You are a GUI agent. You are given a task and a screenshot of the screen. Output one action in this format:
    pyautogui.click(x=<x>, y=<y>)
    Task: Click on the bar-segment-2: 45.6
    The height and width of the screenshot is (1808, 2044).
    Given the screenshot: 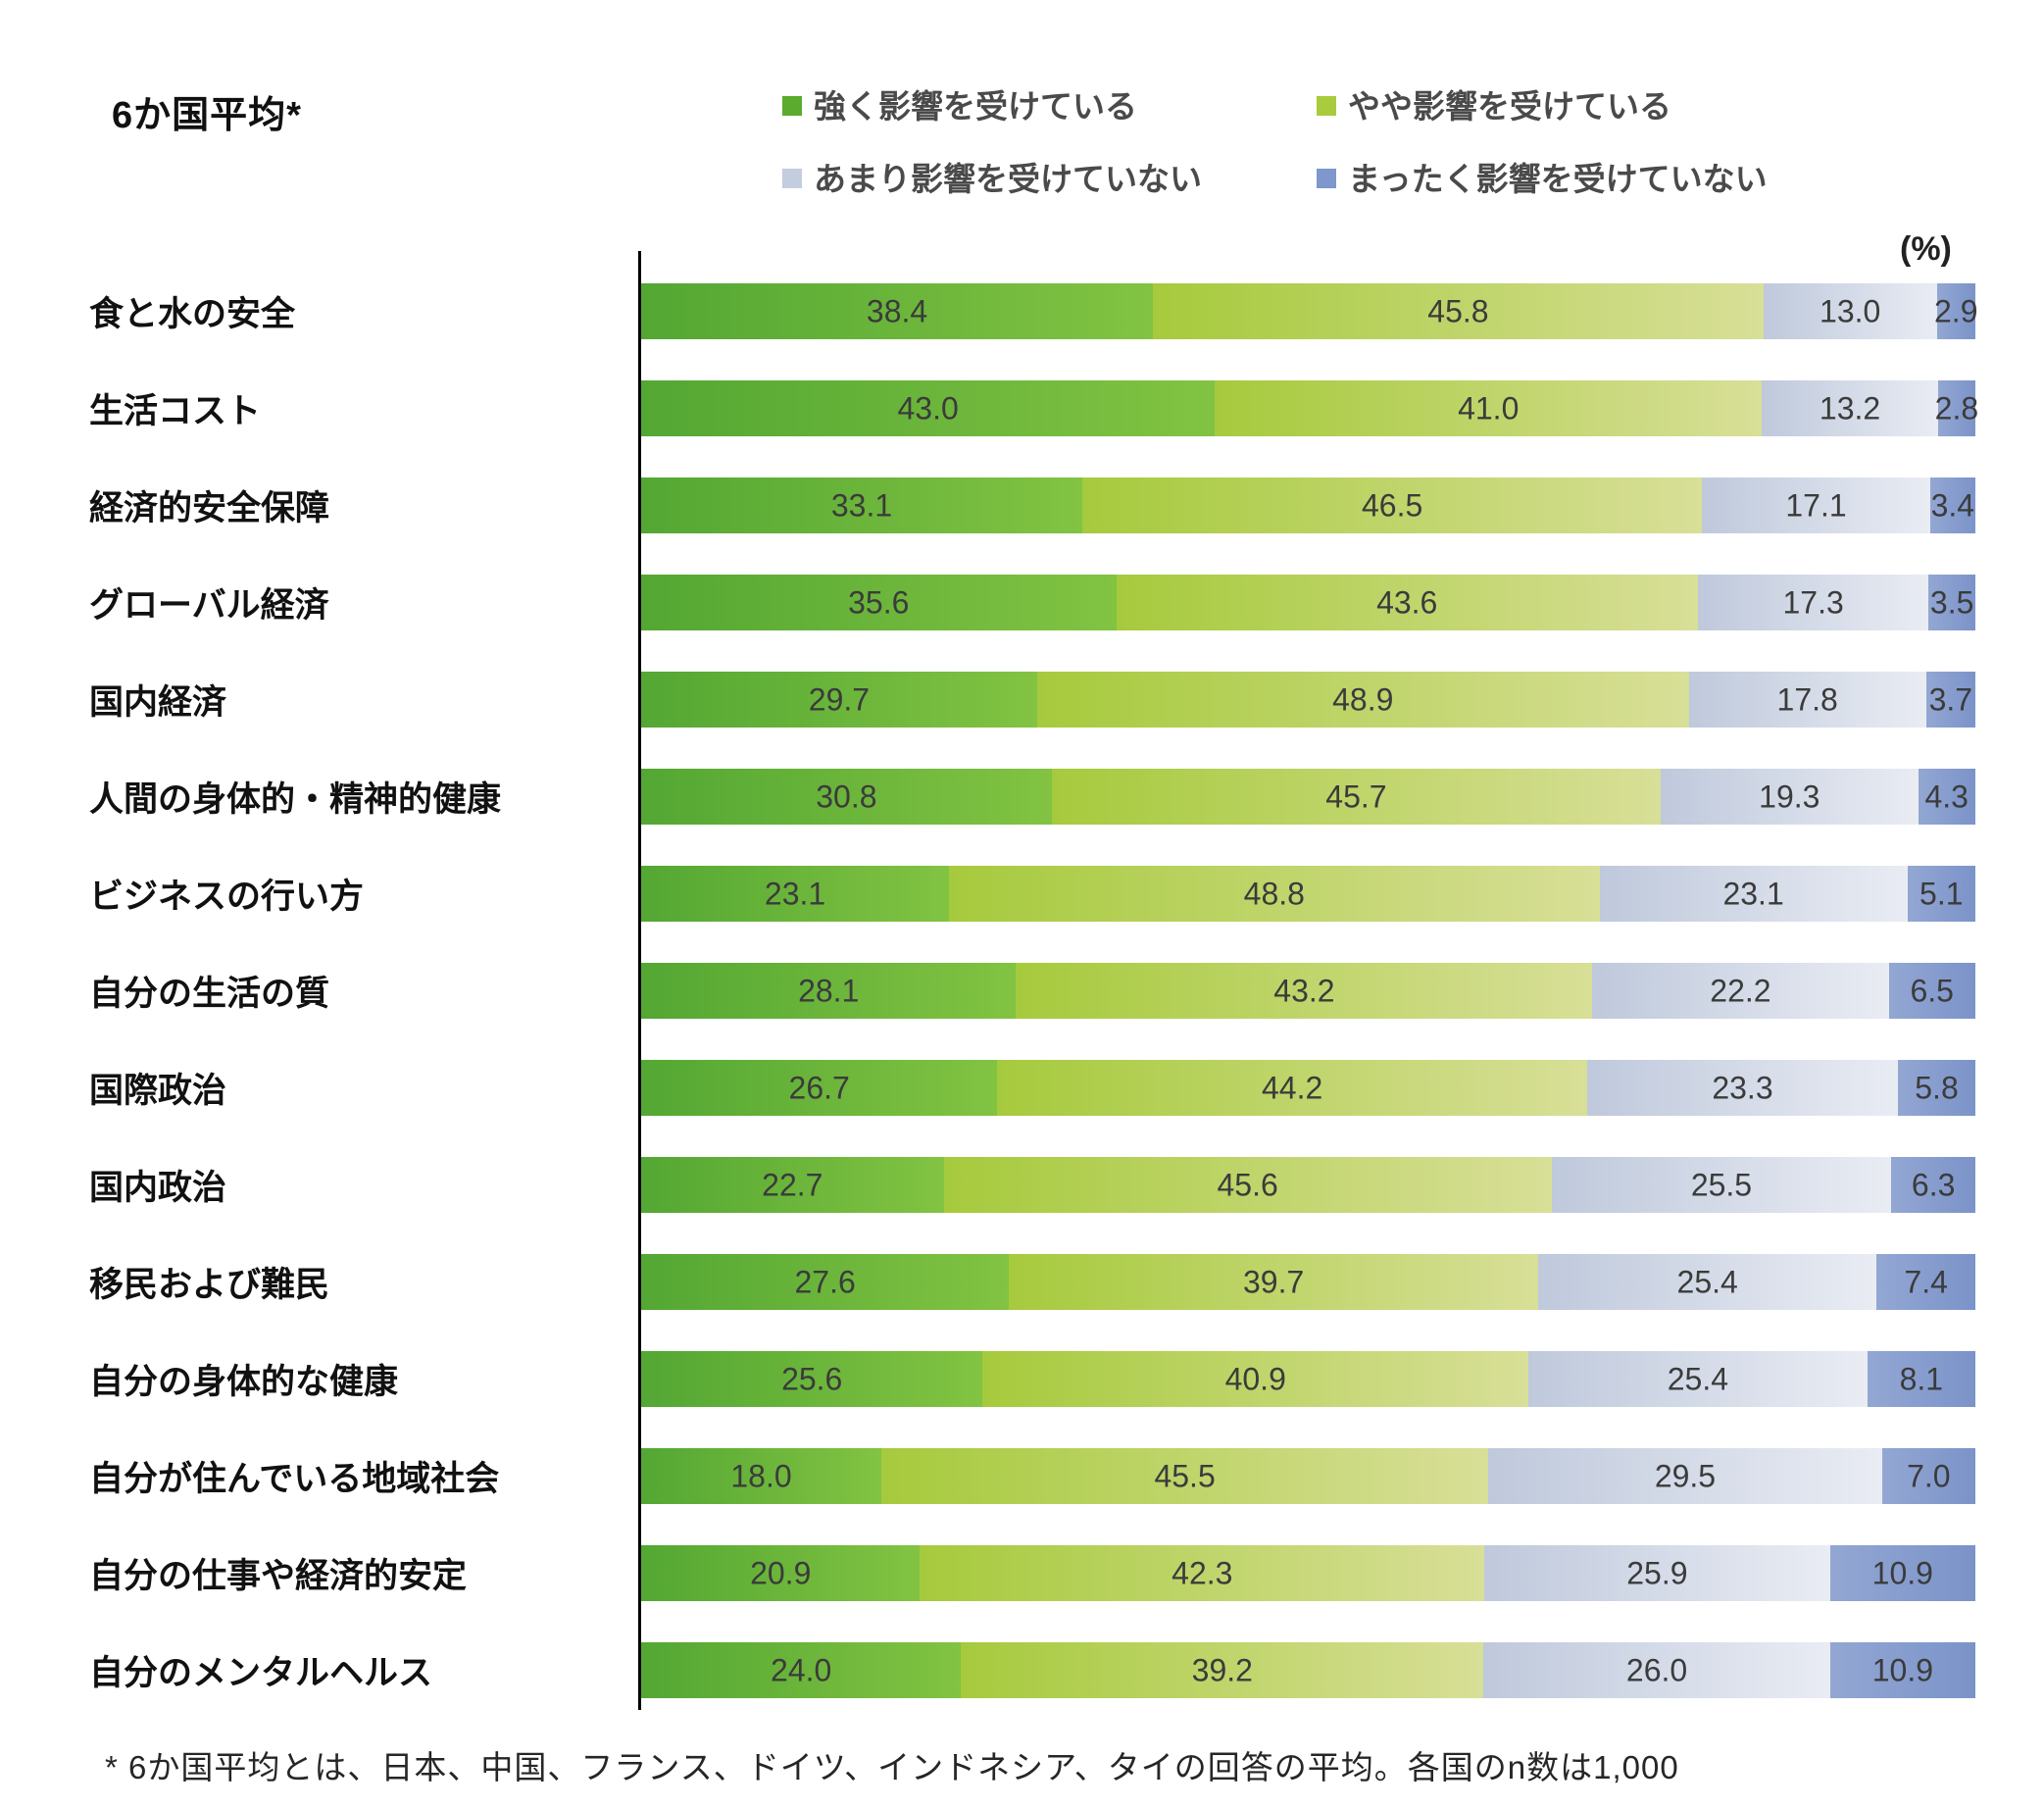 What is the action you would take?
    pyautogui.click(x=1247, y=1185)
    